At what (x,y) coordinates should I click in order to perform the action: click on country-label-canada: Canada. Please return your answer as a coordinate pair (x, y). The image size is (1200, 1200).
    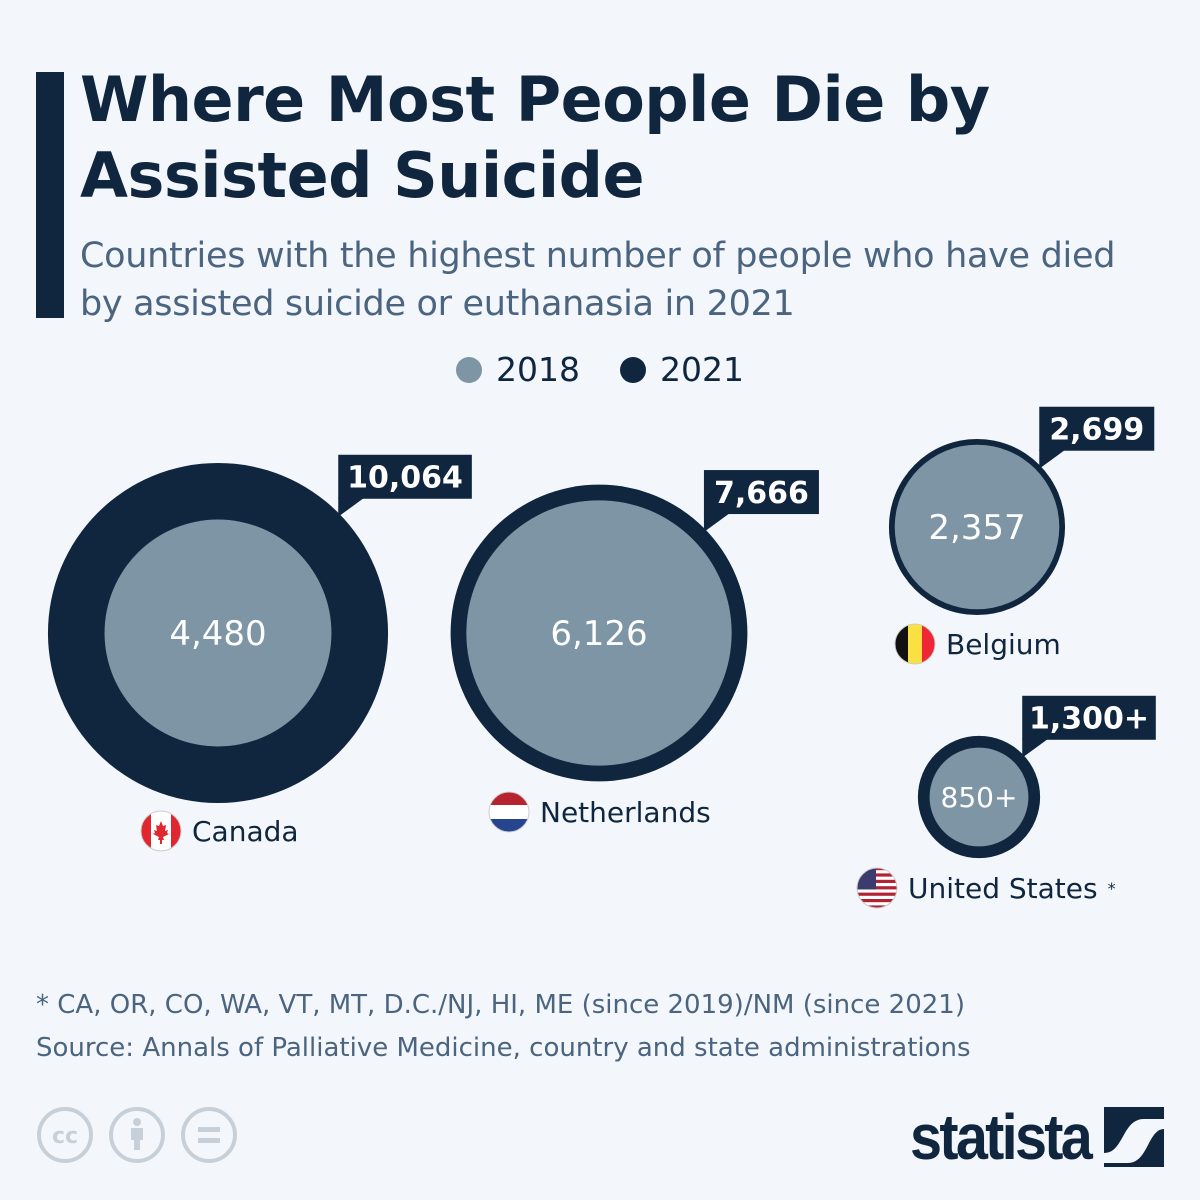
    Looking at the image, I should click on (219, 831).